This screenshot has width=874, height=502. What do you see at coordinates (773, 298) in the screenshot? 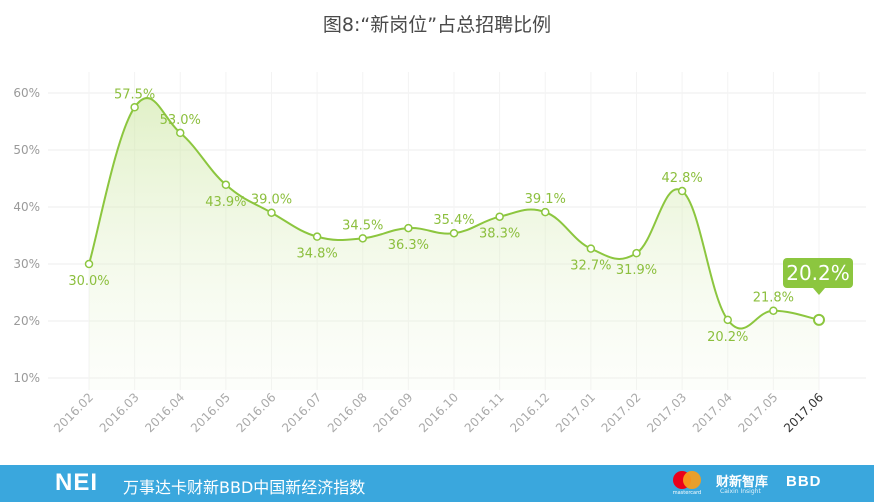
I see `data-label: 21.8%` at bounding box center [773, 298].